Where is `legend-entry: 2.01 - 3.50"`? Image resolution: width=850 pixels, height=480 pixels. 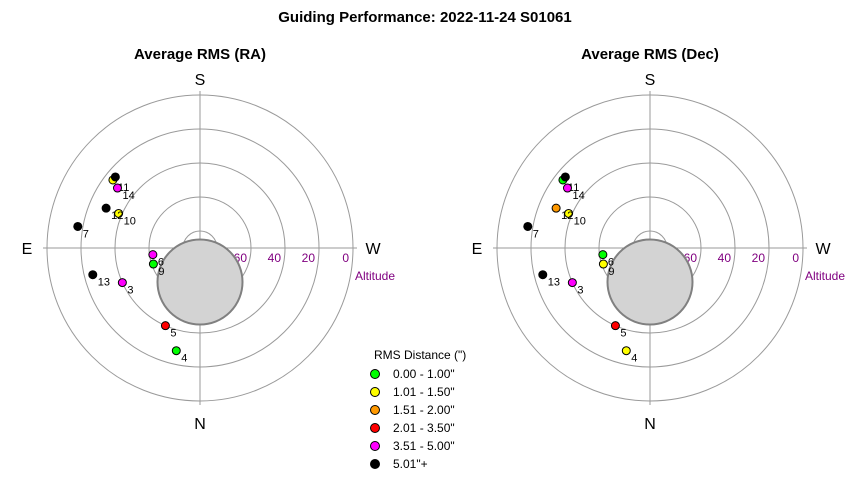 legend-entry: 2.01 - 3.50" is located at coordinates (417, 428).